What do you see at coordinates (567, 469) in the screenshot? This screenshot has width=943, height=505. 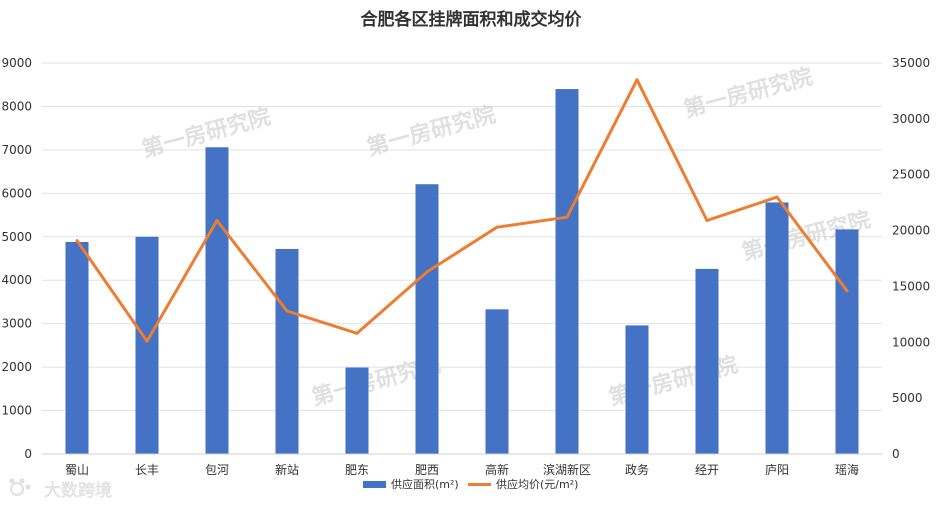 I see `x-tick-label: 滨湖新区` at bounding box center [567, 469].